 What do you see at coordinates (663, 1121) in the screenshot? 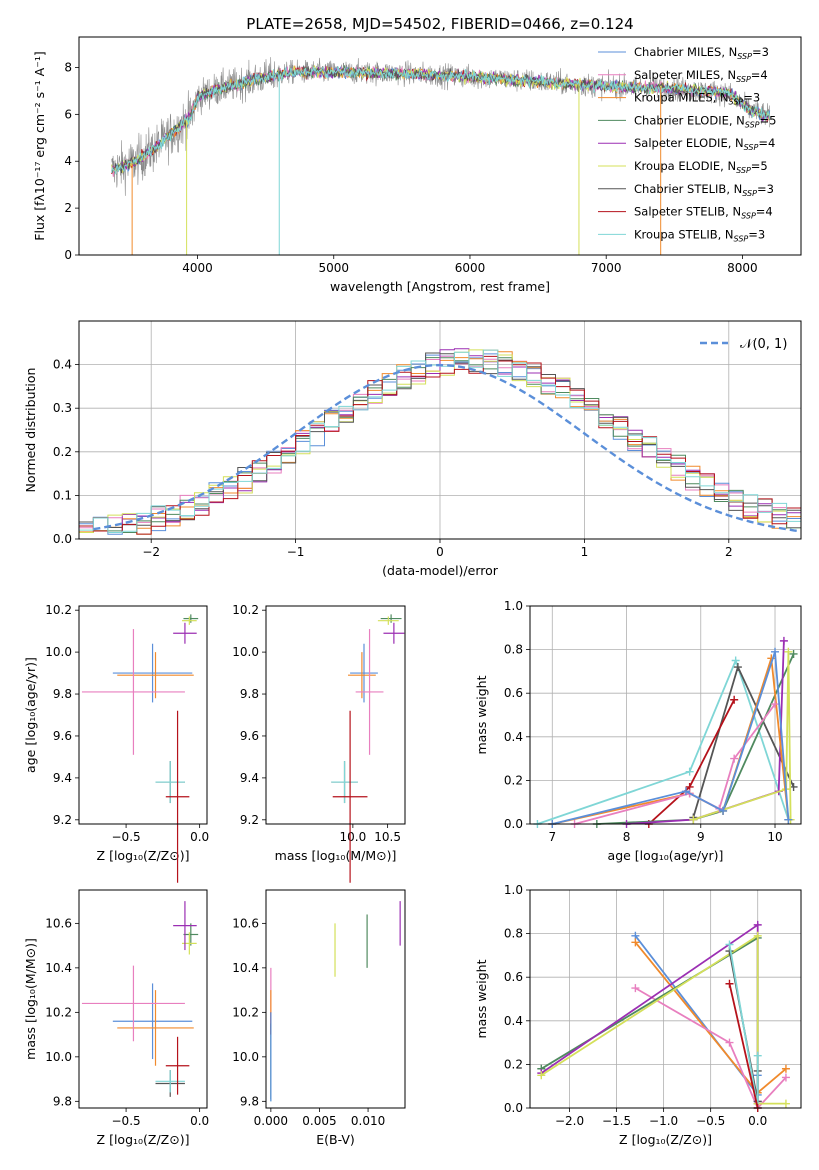
I see `x-tick-label: −1.0` at bounding box center [663, 1121].